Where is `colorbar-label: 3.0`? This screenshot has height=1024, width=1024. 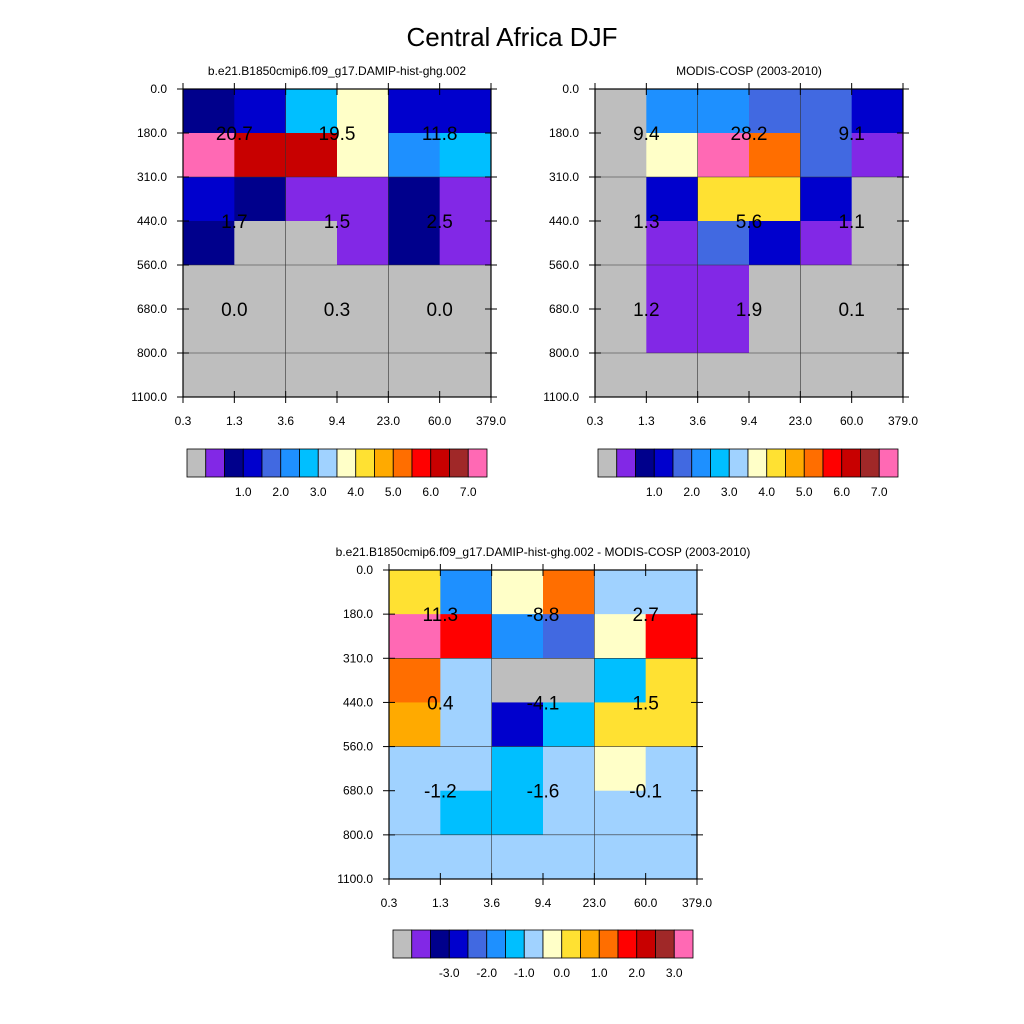
colorbar-label: 3.0 is located at coordinates (729, 492).